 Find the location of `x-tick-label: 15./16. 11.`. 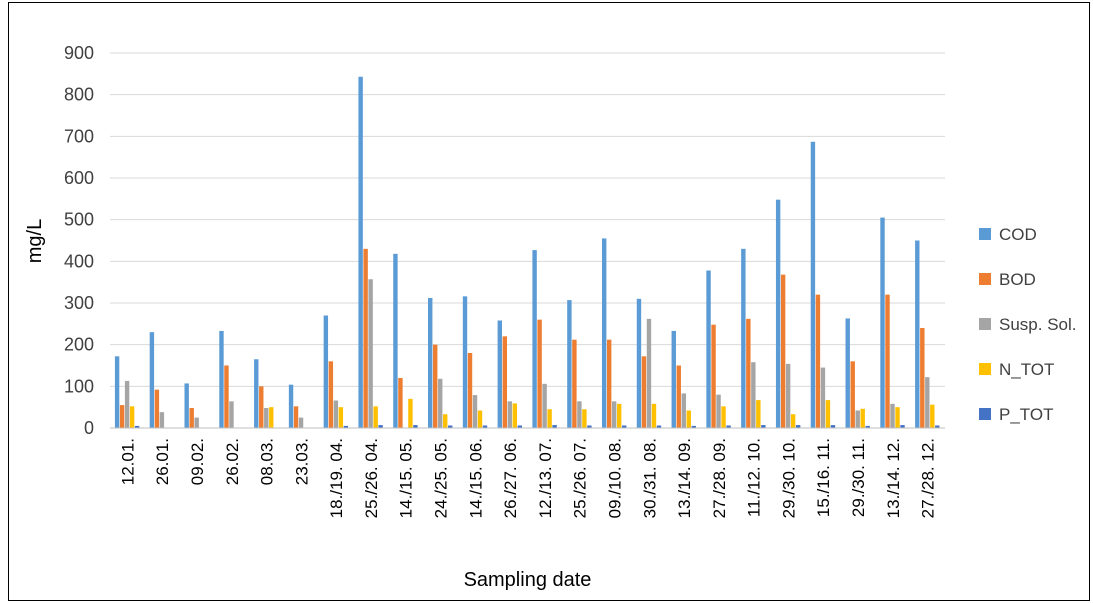

x-tick-label: 15./16. 11. is located at coordinates (823, 477).